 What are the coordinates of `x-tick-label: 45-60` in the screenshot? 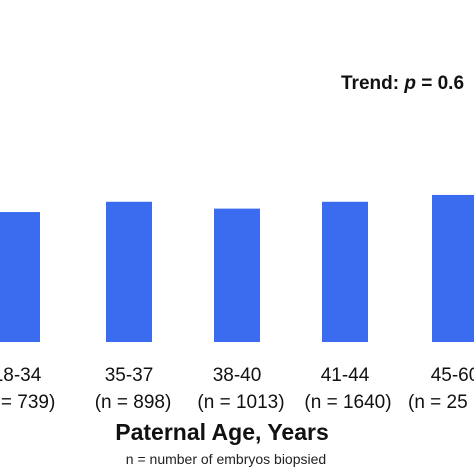 It's located at (452, 375).